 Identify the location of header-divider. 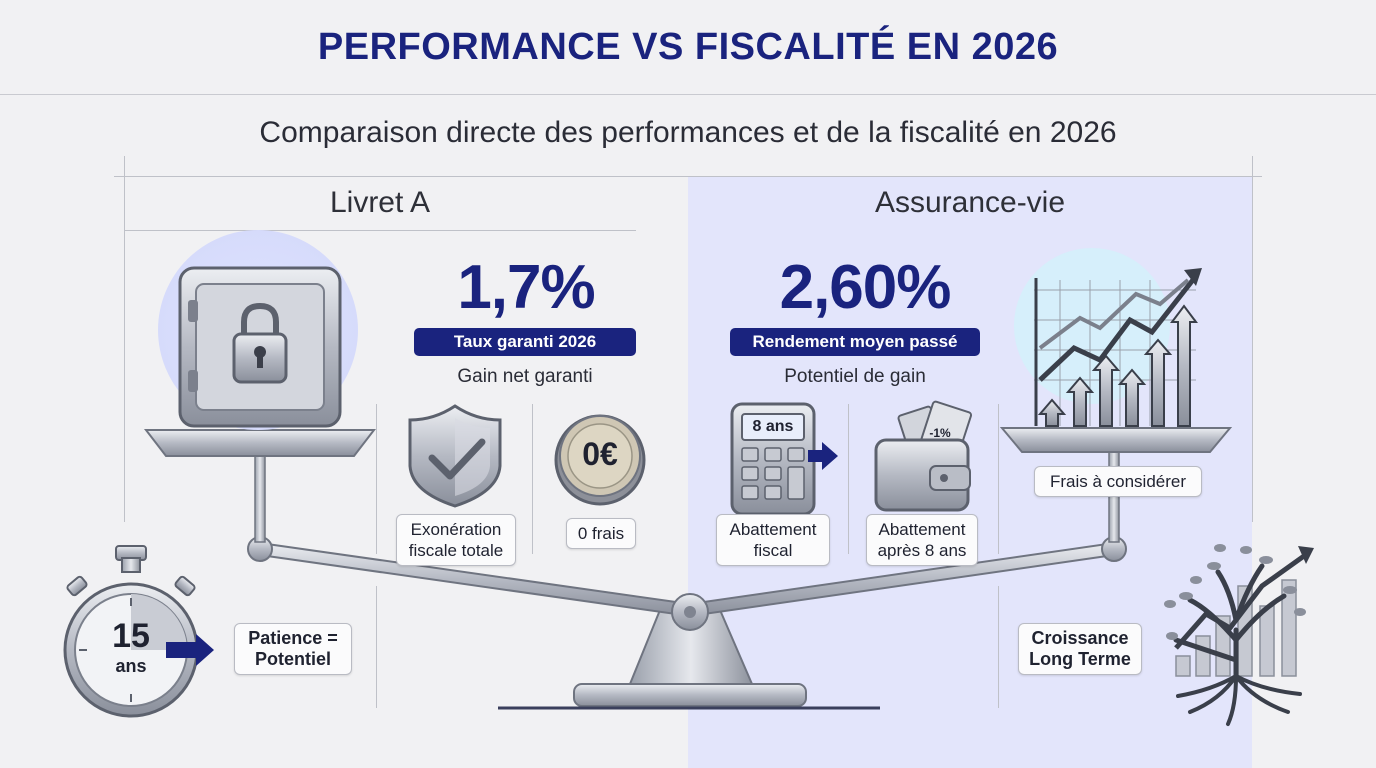
(688, 94).